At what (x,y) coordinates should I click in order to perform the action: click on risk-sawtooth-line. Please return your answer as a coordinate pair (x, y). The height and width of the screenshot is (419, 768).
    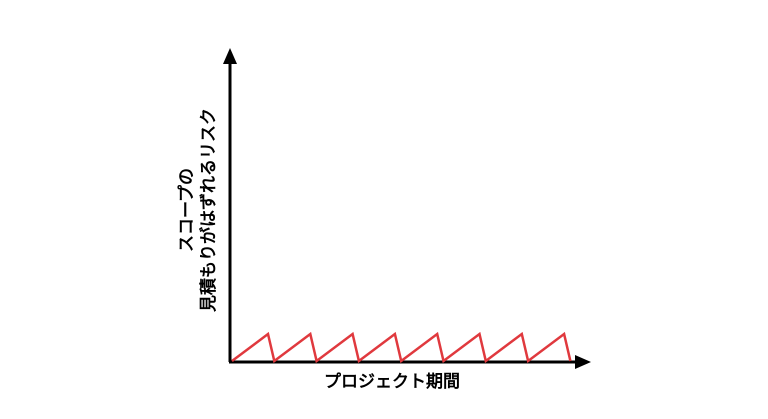
    Looking at the image, I should click on (401, 347).